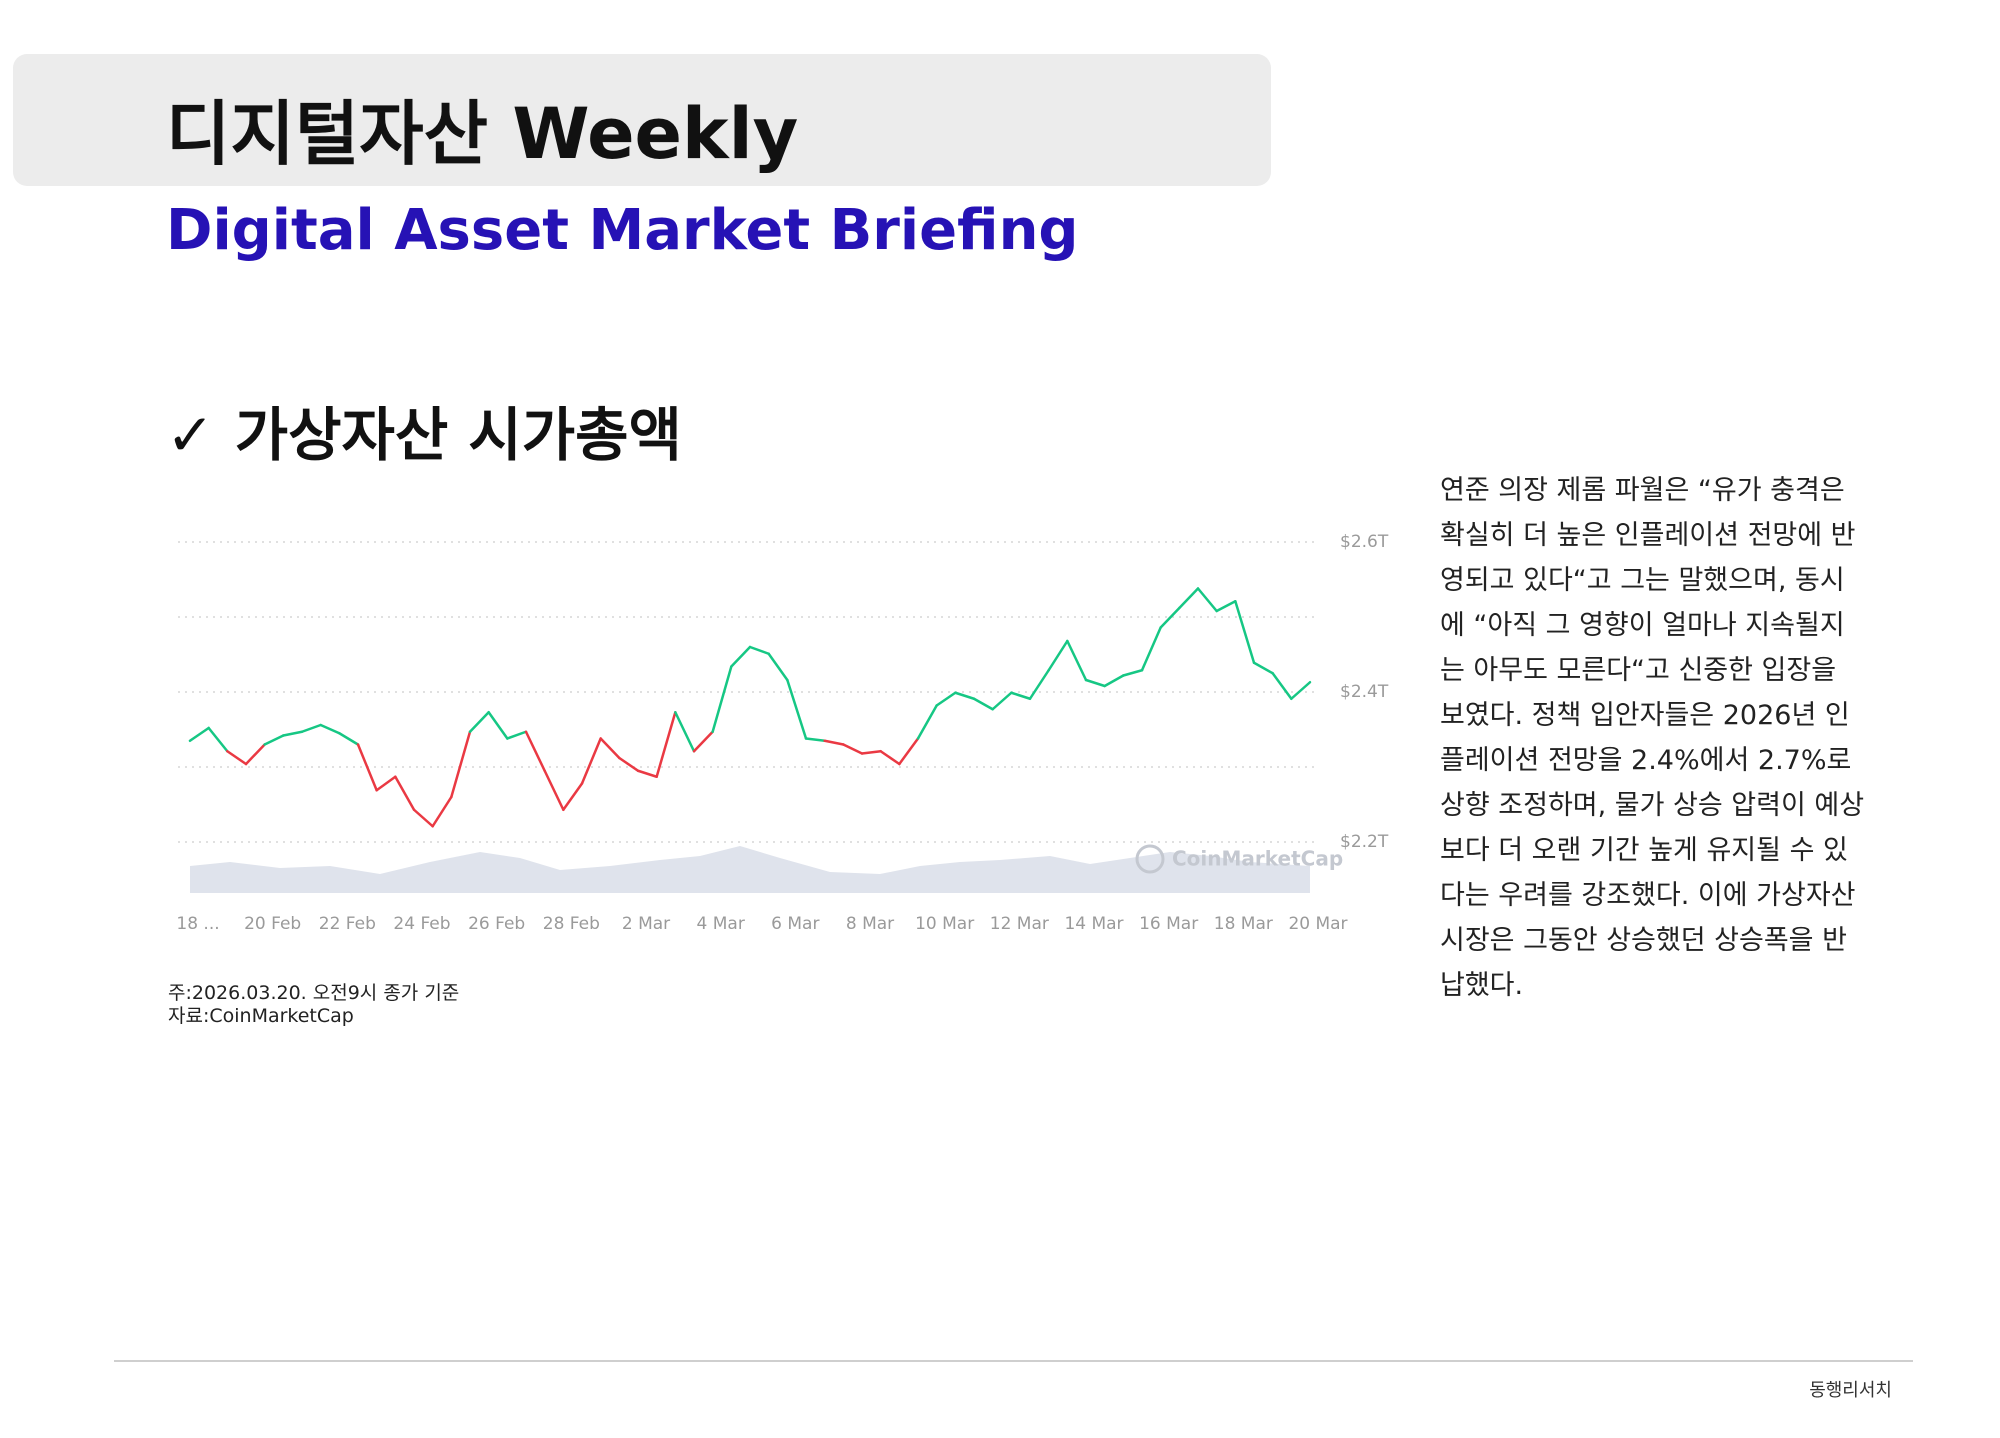 Image resolution: width=2000 pixels, height=1438 pixels. I want to click on x-tick-label: 20 Mar, so click(1317, 924).